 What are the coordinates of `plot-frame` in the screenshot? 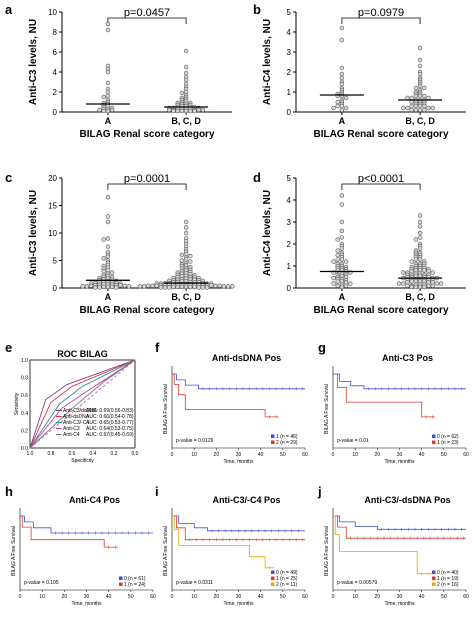 It's located at (82, 404).